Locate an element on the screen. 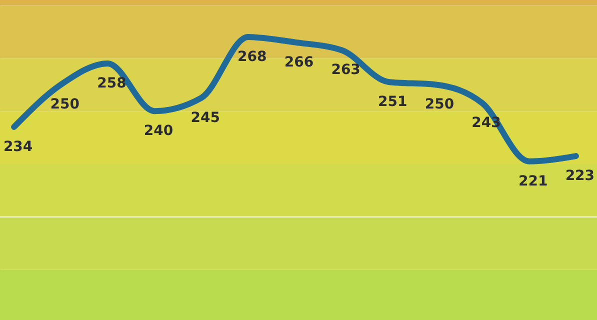 The width and height of the screenshot is (597, 320). data-label: 234 is located at coordinates (18, 146).